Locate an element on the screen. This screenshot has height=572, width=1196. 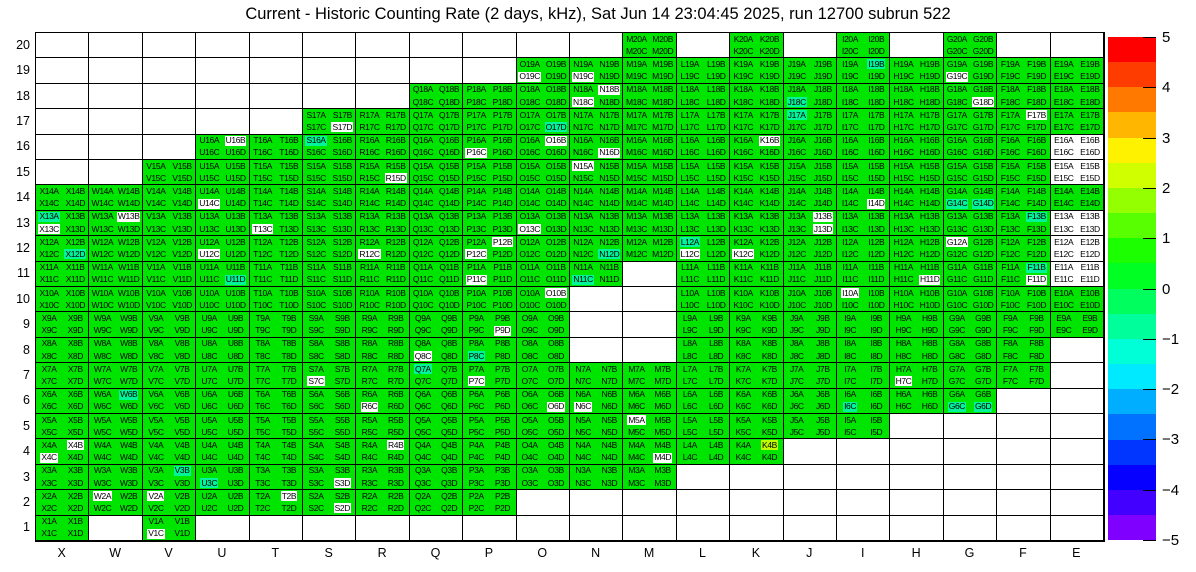
bin-label-U10B: U10B is located at coordinates (235, 292).